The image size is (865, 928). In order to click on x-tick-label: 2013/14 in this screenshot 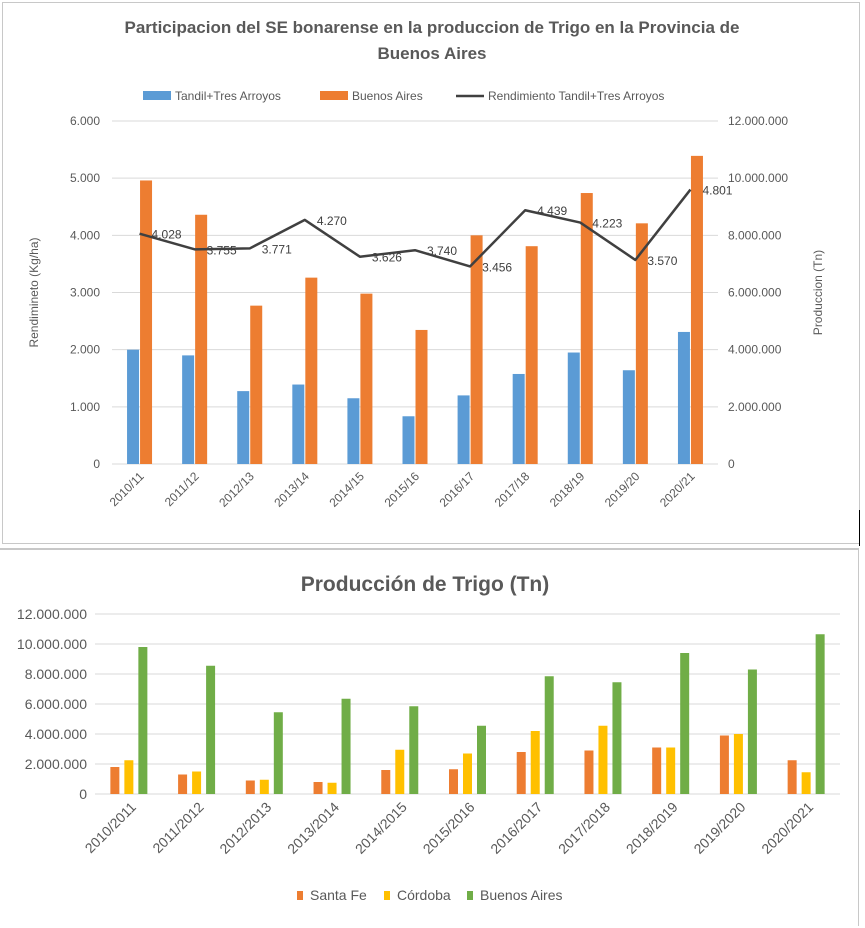, I will do `click(291, 489)`.